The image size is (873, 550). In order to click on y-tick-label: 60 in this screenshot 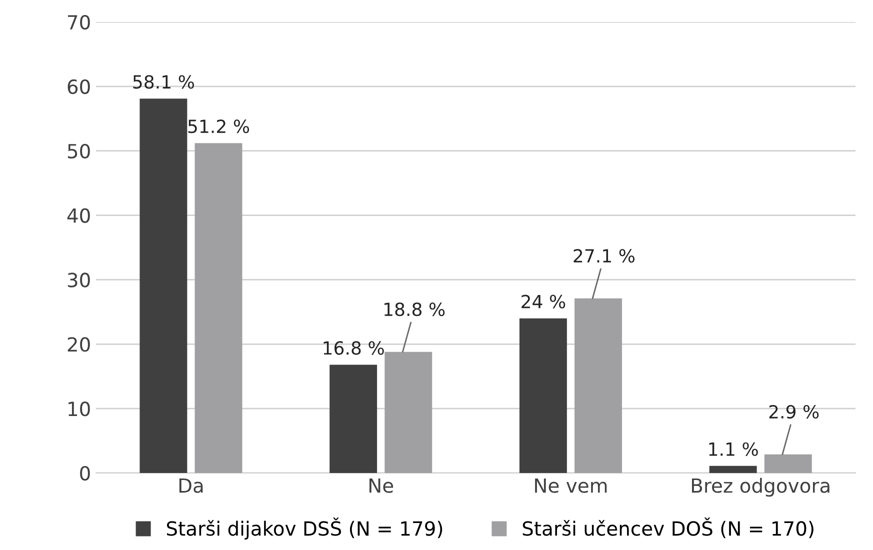, I will do `click(79, 86)`.